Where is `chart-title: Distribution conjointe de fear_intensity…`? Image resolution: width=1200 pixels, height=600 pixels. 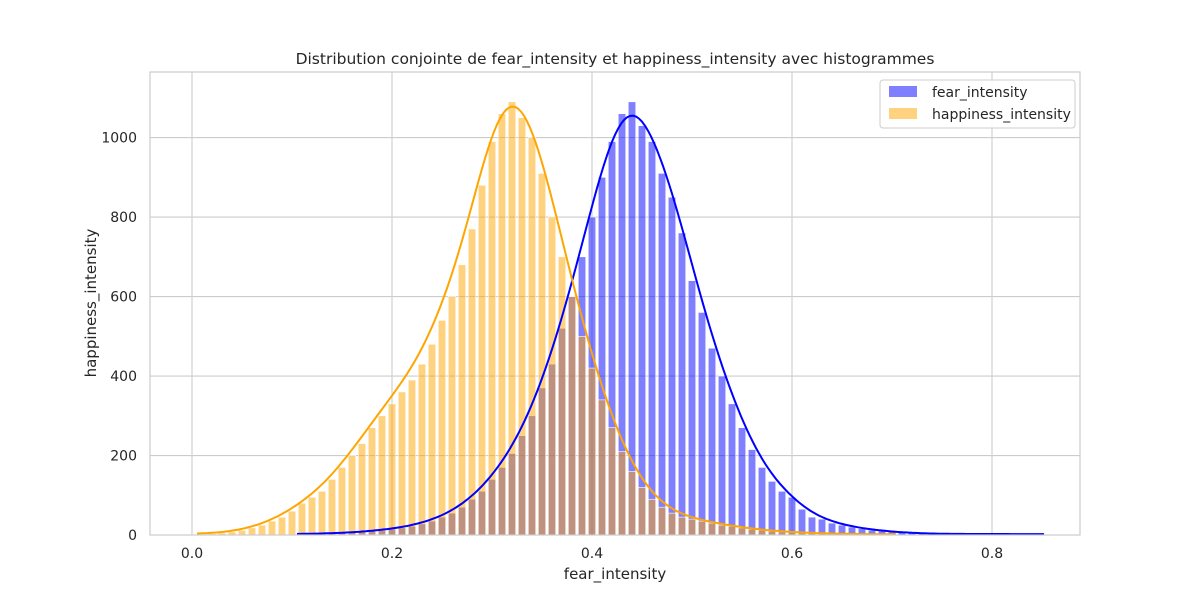
chart-title: Distribution conjointe de fear_intensity… is located at coordinates (615, 59).